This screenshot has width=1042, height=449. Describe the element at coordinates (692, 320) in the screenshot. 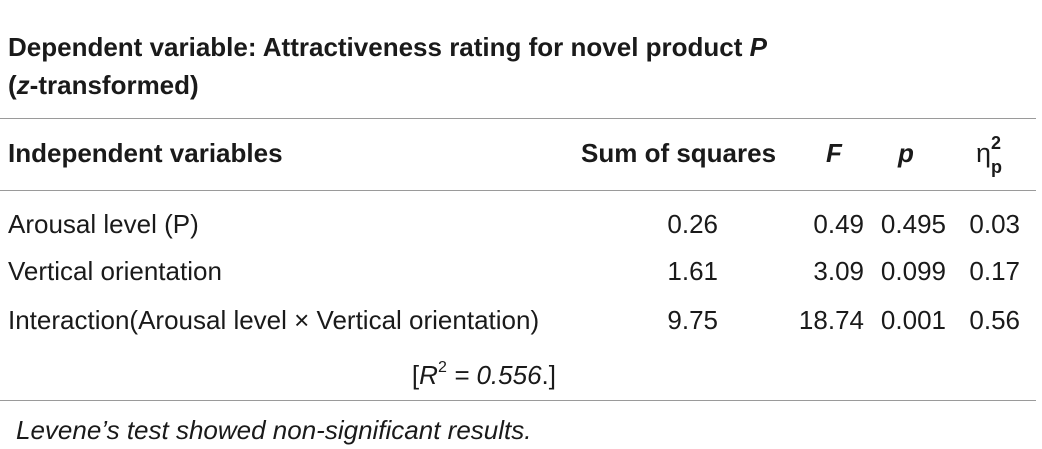

I see `row-3-sum-of-squares: 9.75` at that location.